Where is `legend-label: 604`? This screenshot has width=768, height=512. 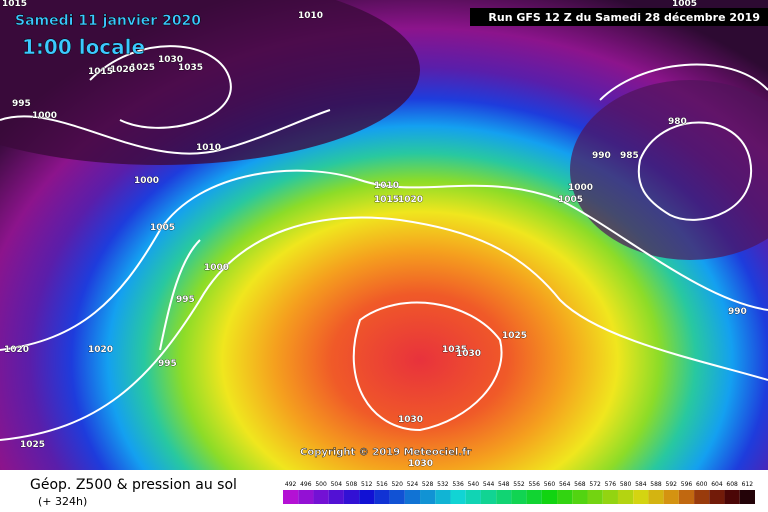 legend-label: 604 is located at coordinates (717, 484).